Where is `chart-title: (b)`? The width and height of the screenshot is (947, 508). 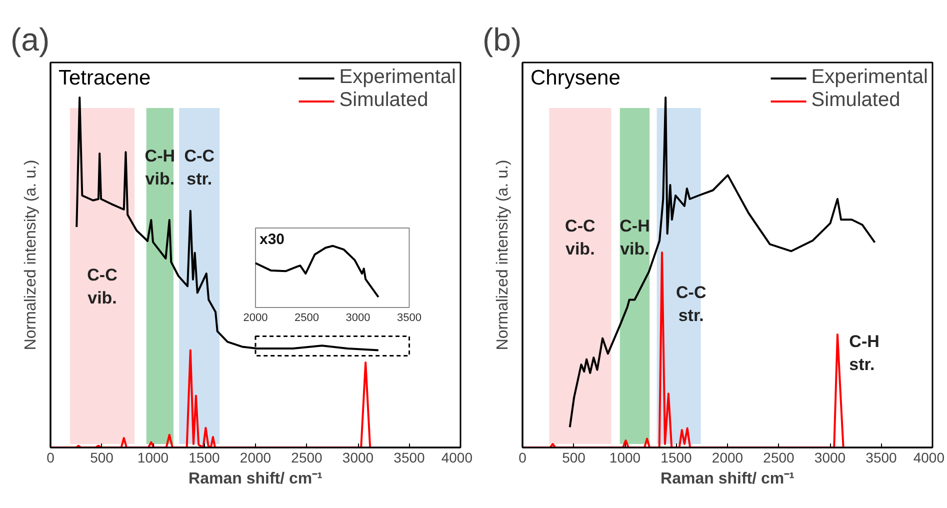
chart-title: (b) is located at coordinates (502, 40).